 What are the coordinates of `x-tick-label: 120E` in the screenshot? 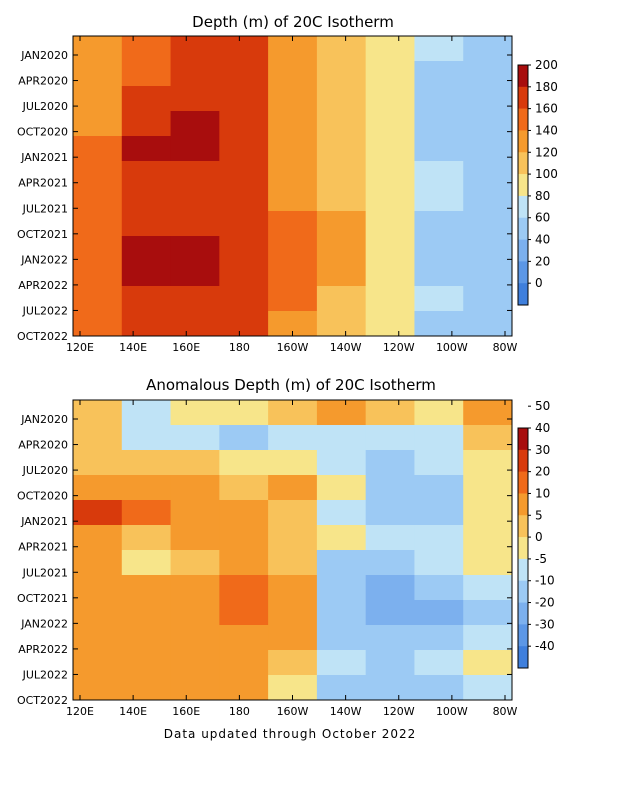 It's located at (80, 347).